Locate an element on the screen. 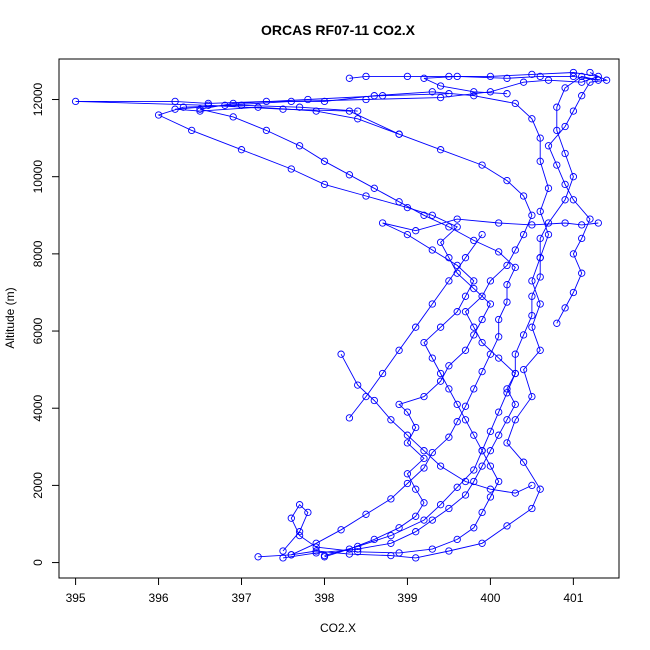 This screenshot has height=650, width=650. x-tick-label: 398 is located at coordinates (324, 598).